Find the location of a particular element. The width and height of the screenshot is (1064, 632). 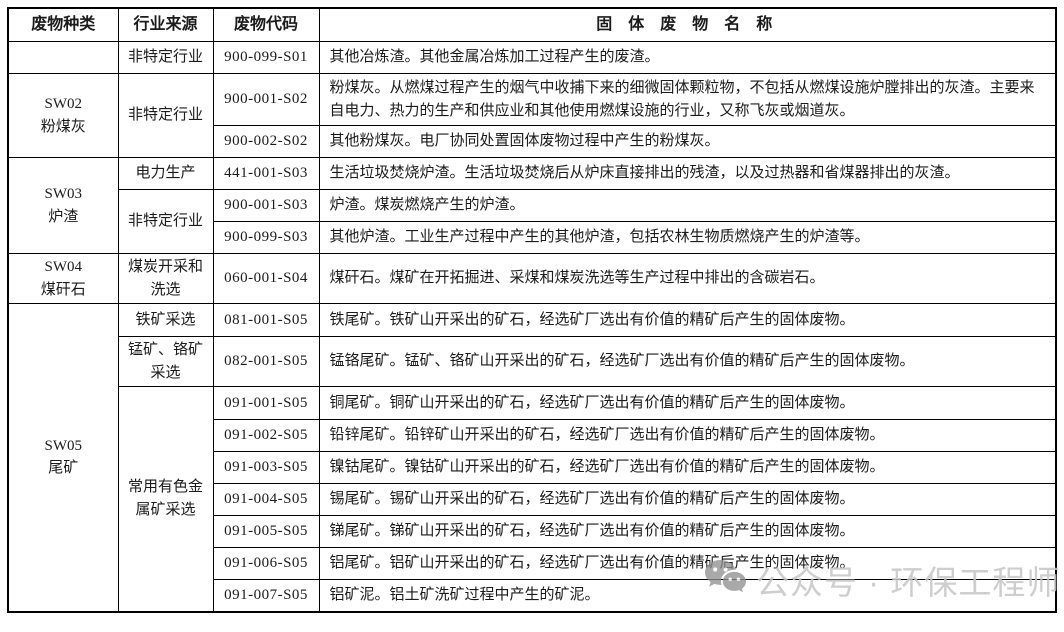

industry-source-cell: 常用有色金 属矿采选 is located at coordinates (165, 499).